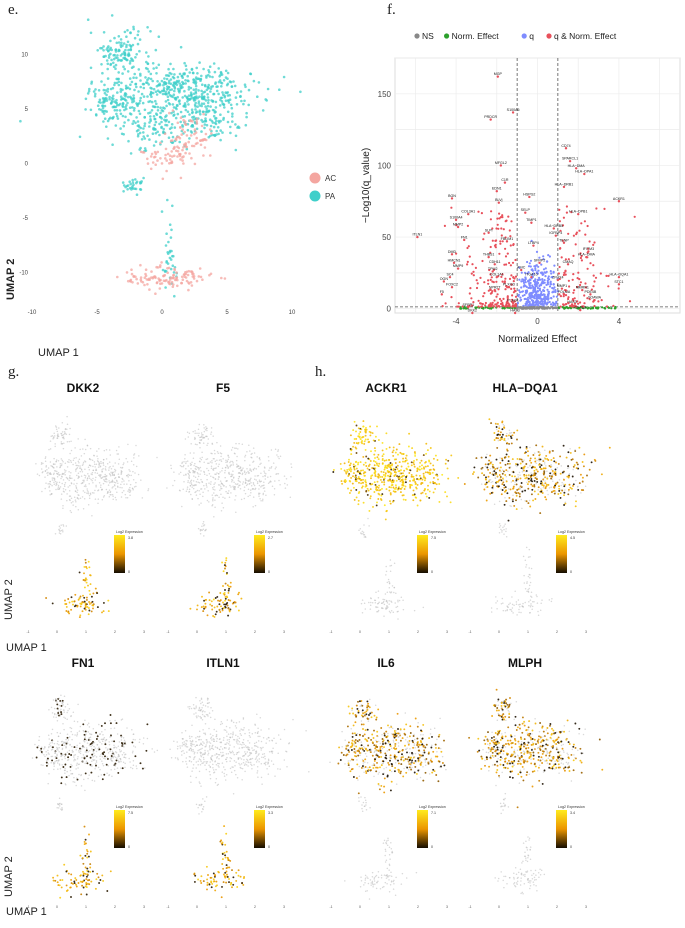 The width and height of the screenshot is (685, 928). Describe the element at coordinates (418, 632) in the screenshot. I see `feature-plot-xtick: 2` at that location.